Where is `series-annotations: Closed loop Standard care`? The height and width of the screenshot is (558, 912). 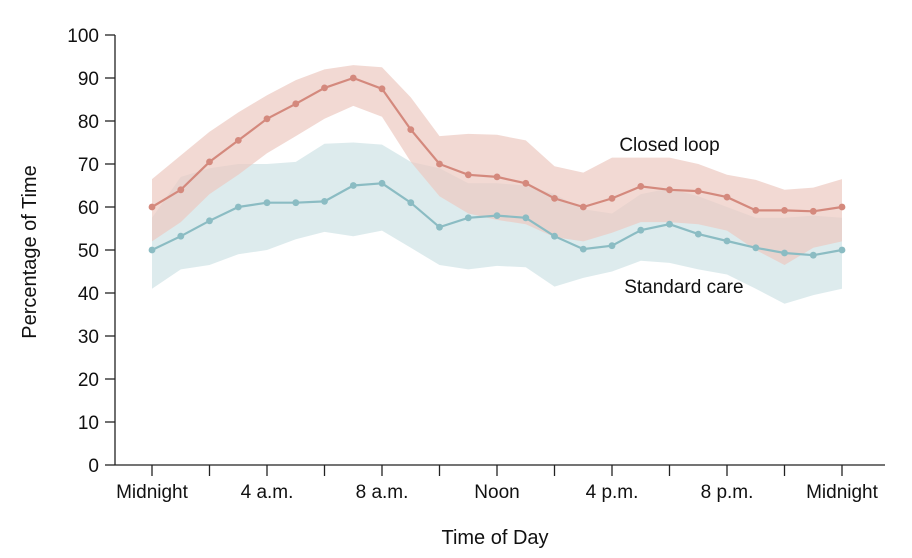 series-annotations: Closed loop Standard care is located at coordinates (681, 216).